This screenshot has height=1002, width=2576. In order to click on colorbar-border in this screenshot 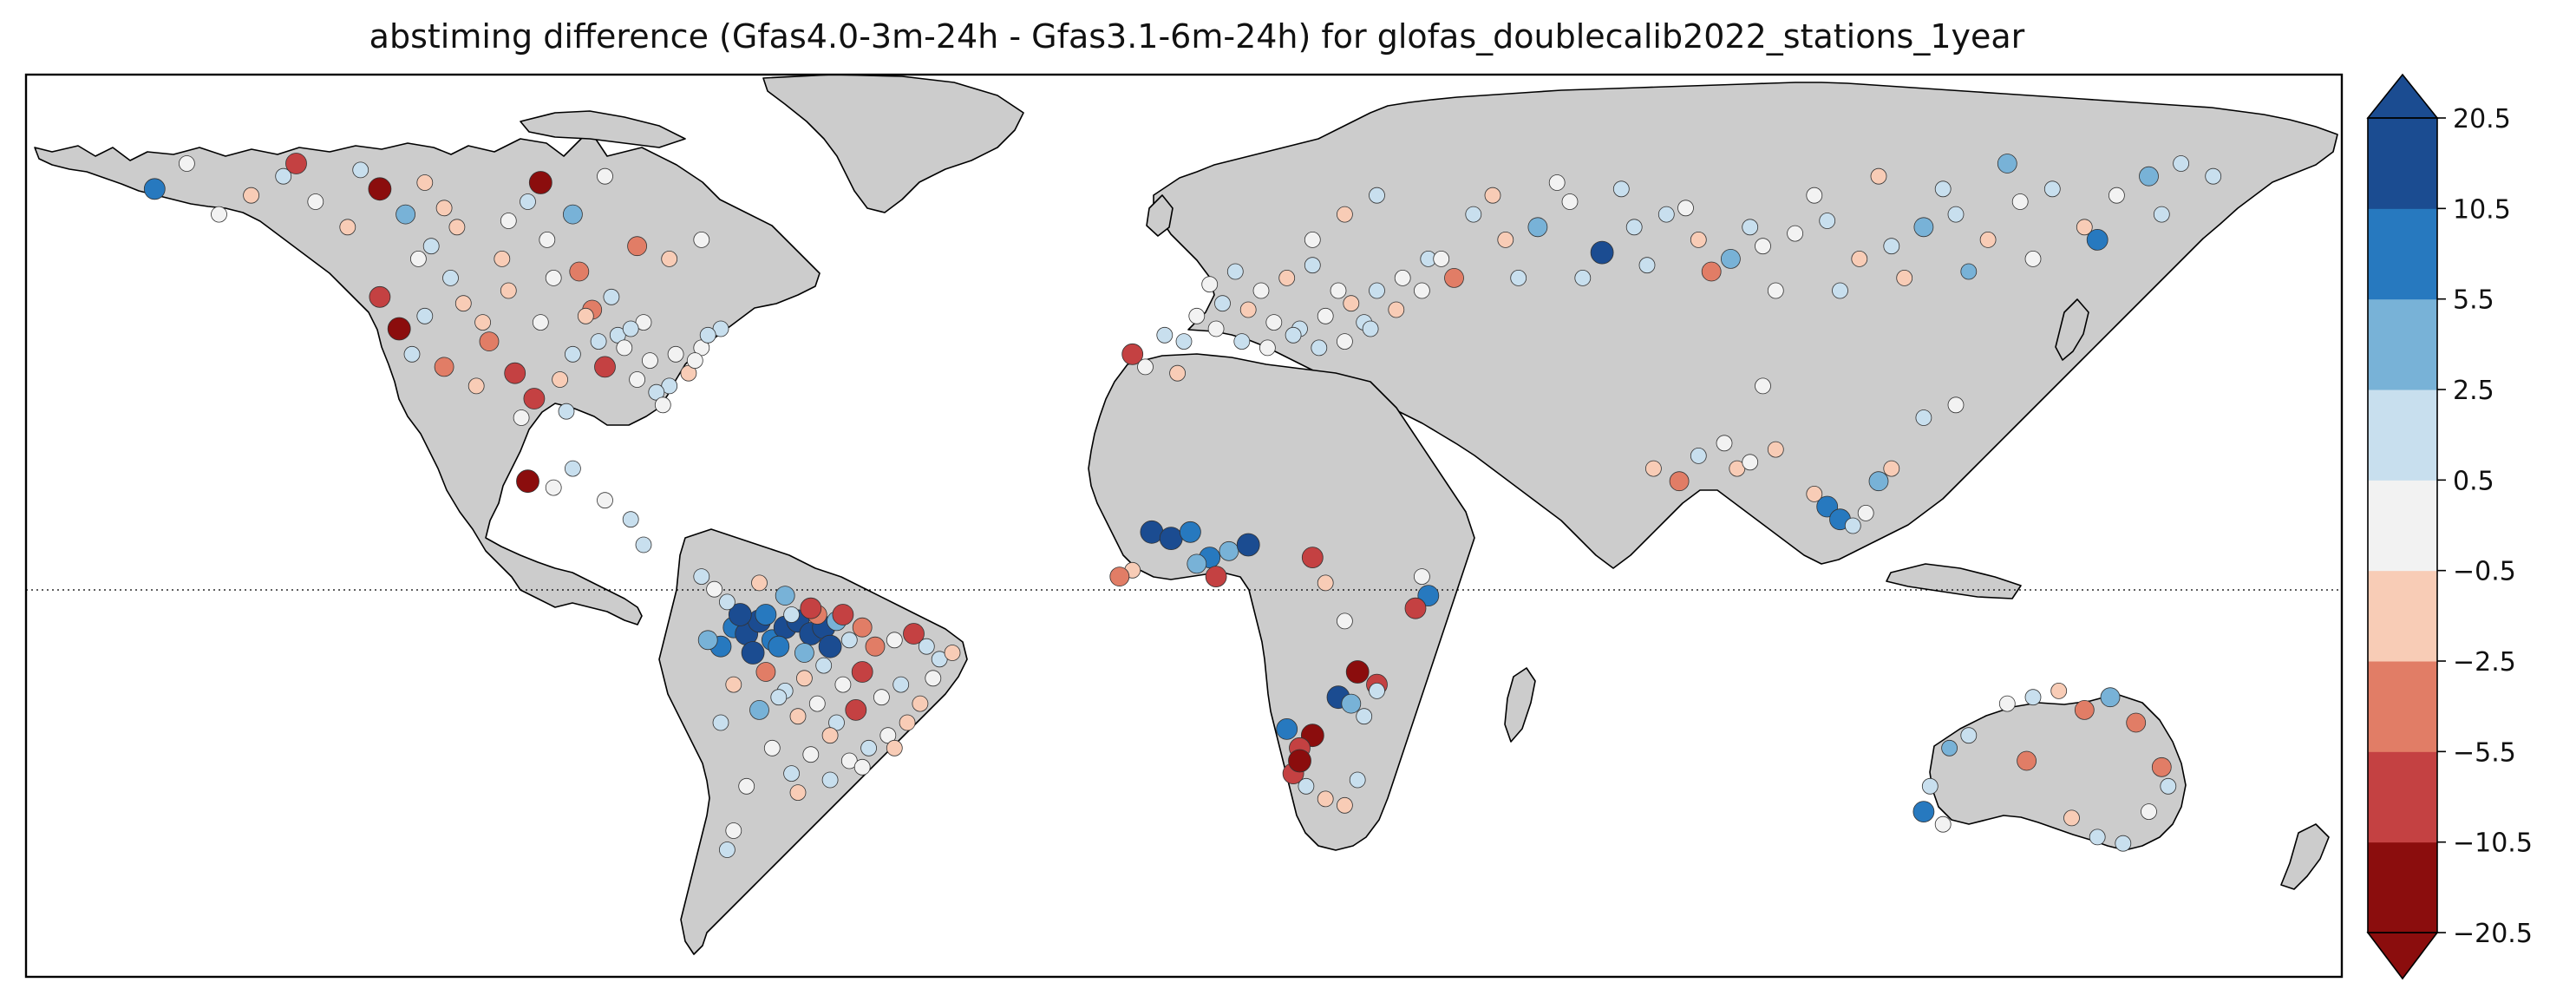, I will do `click(2402, 525)`.